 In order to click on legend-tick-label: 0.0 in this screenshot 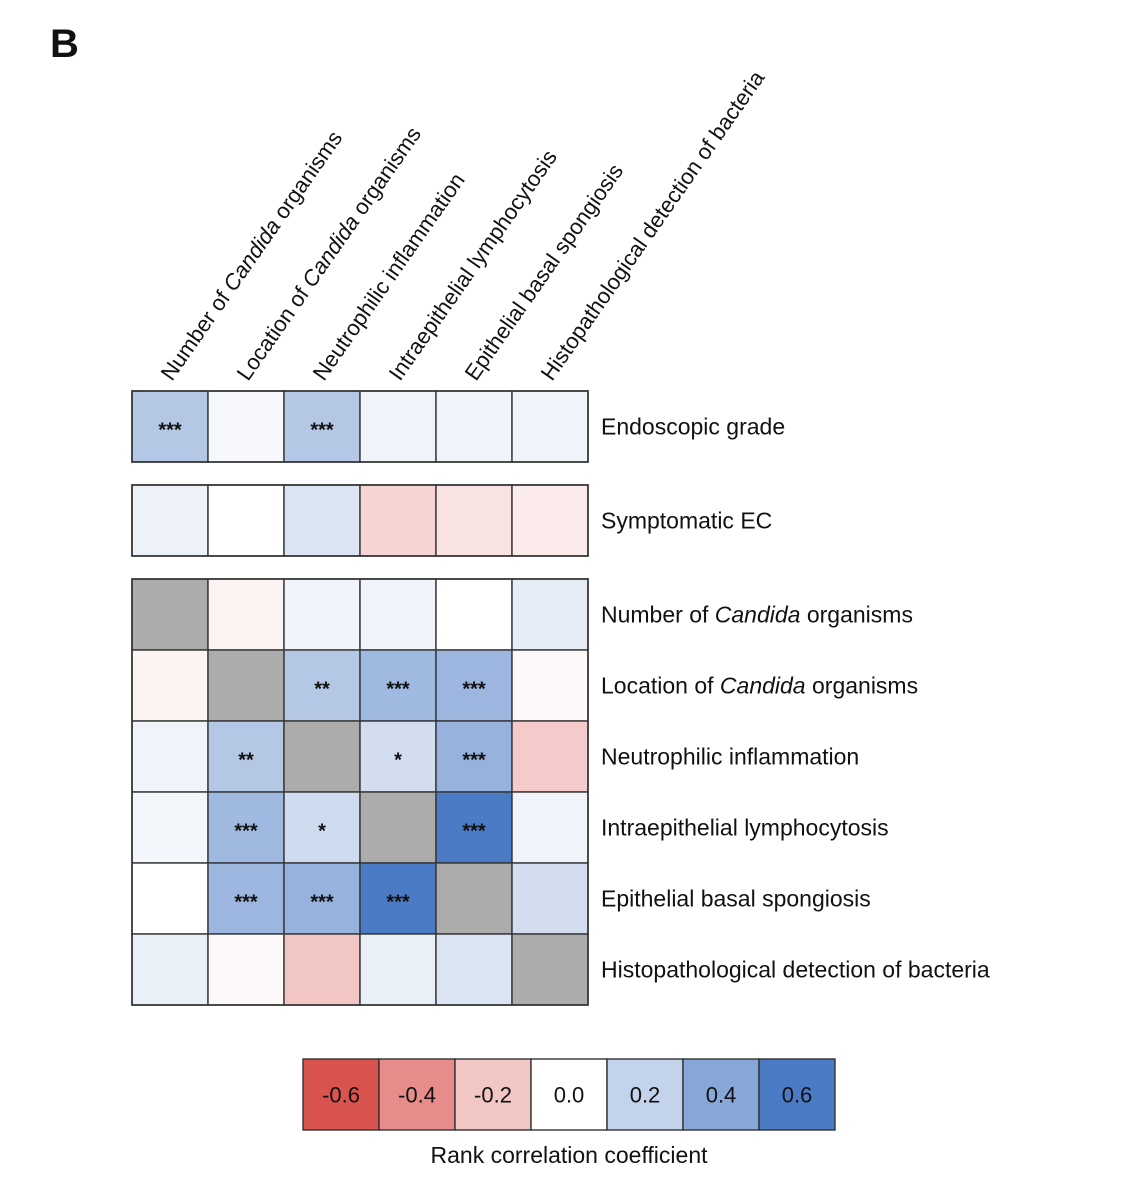, I will do `click(569, 1095)`.